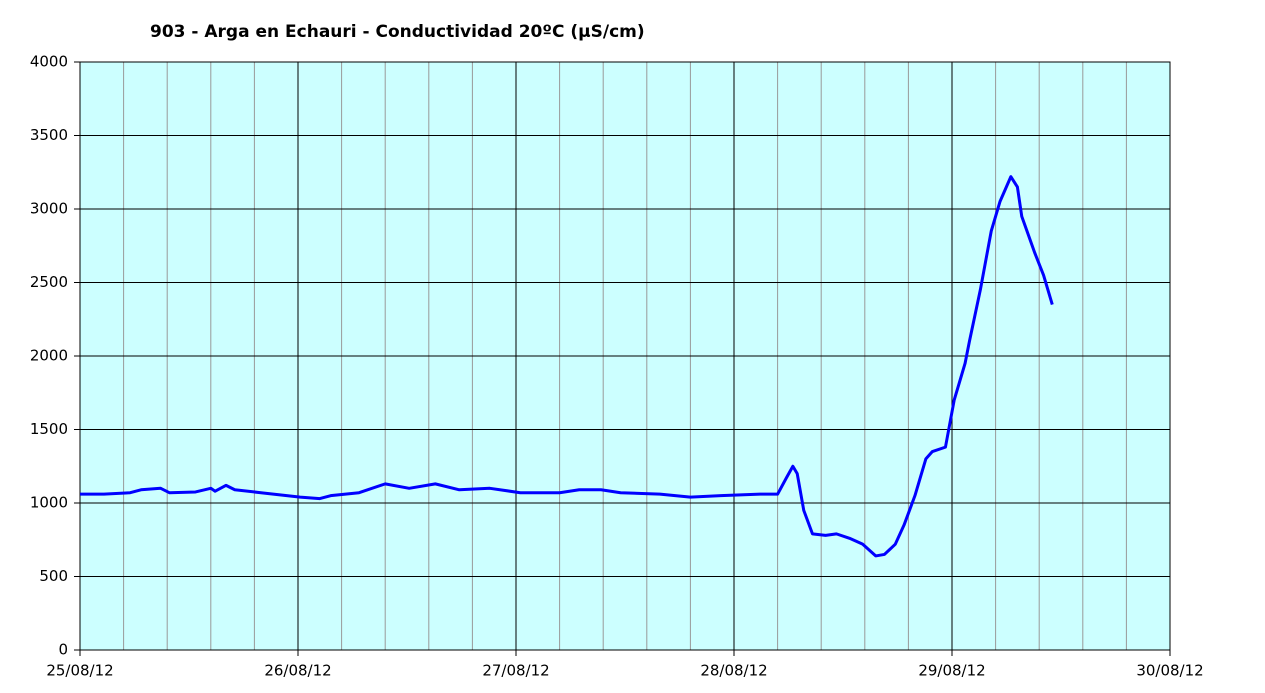 The image size is (1265, 693). What do you see at coordinates (515, 671) in the screenshot?
I see `x-tick-label: 27/08/12` at bounding box center [515, 671].